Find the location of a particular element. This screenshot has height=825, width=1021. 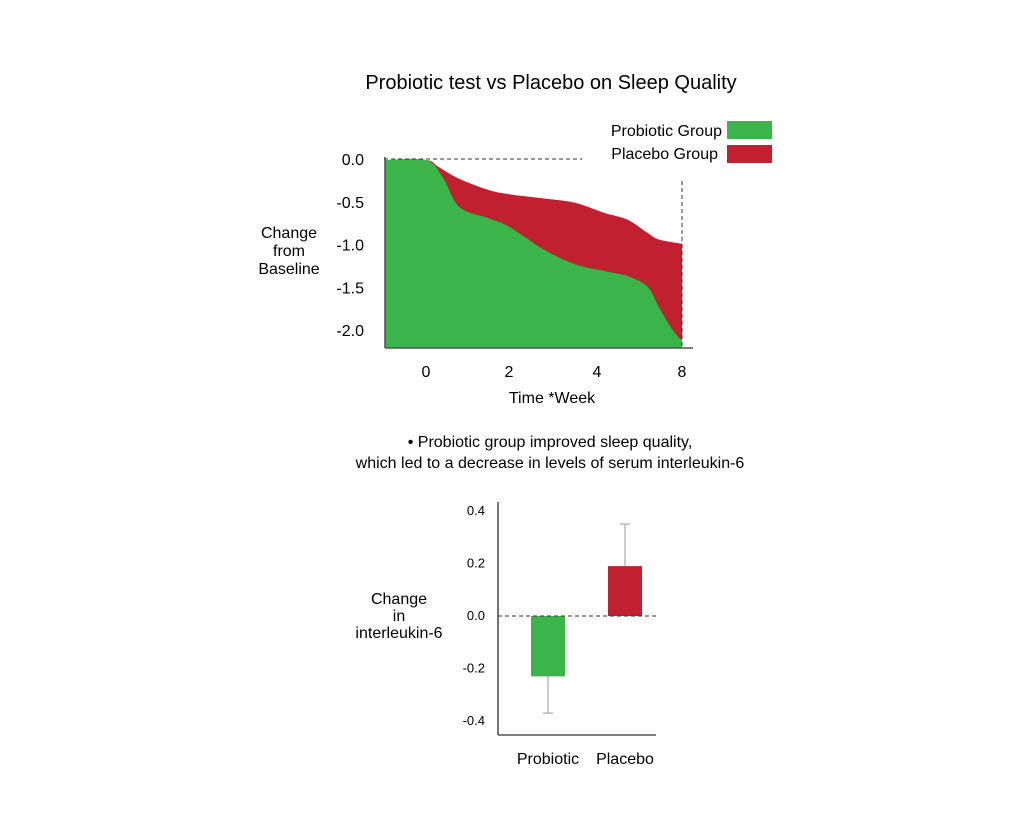

area-y-tick-label: -2.0 is located at coordinates (350, 331).